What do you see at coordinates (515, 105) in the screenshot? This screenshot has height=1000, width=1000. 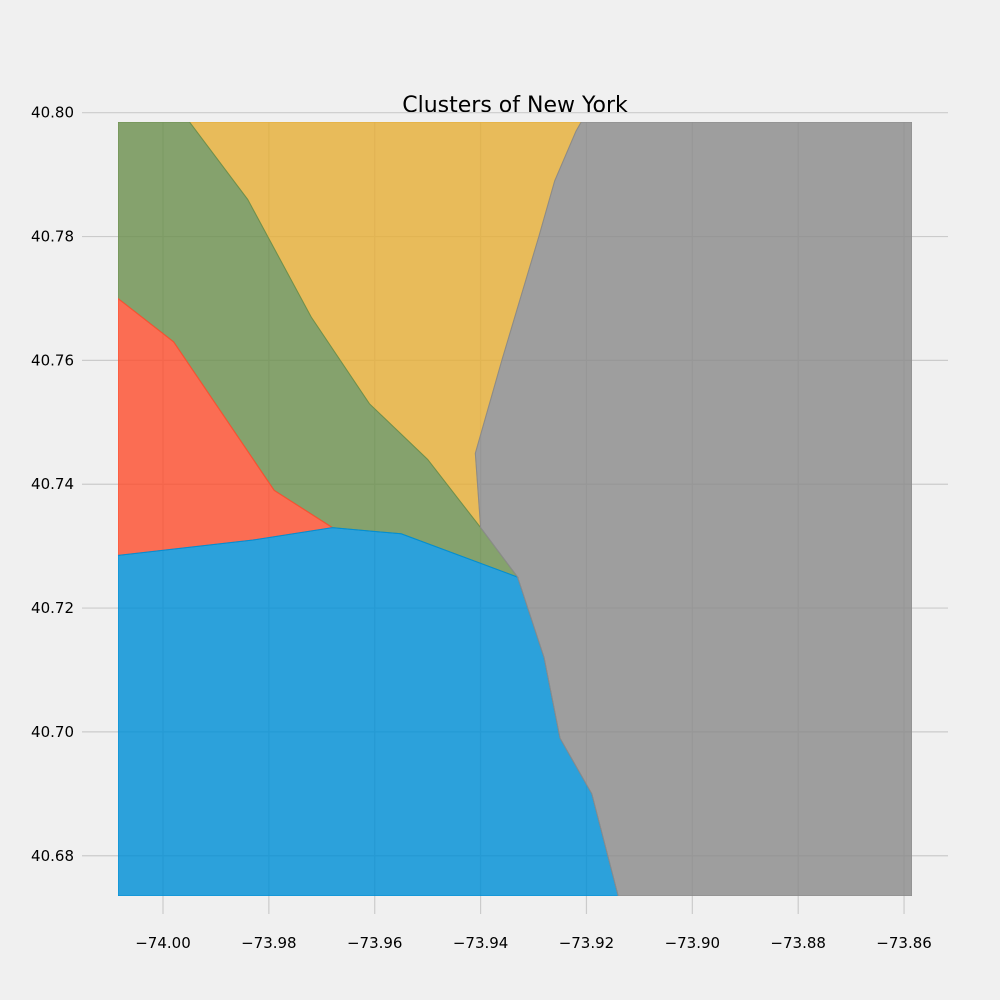 I see `chart-title: Clusters of New York` at bounding box center [515, 105].